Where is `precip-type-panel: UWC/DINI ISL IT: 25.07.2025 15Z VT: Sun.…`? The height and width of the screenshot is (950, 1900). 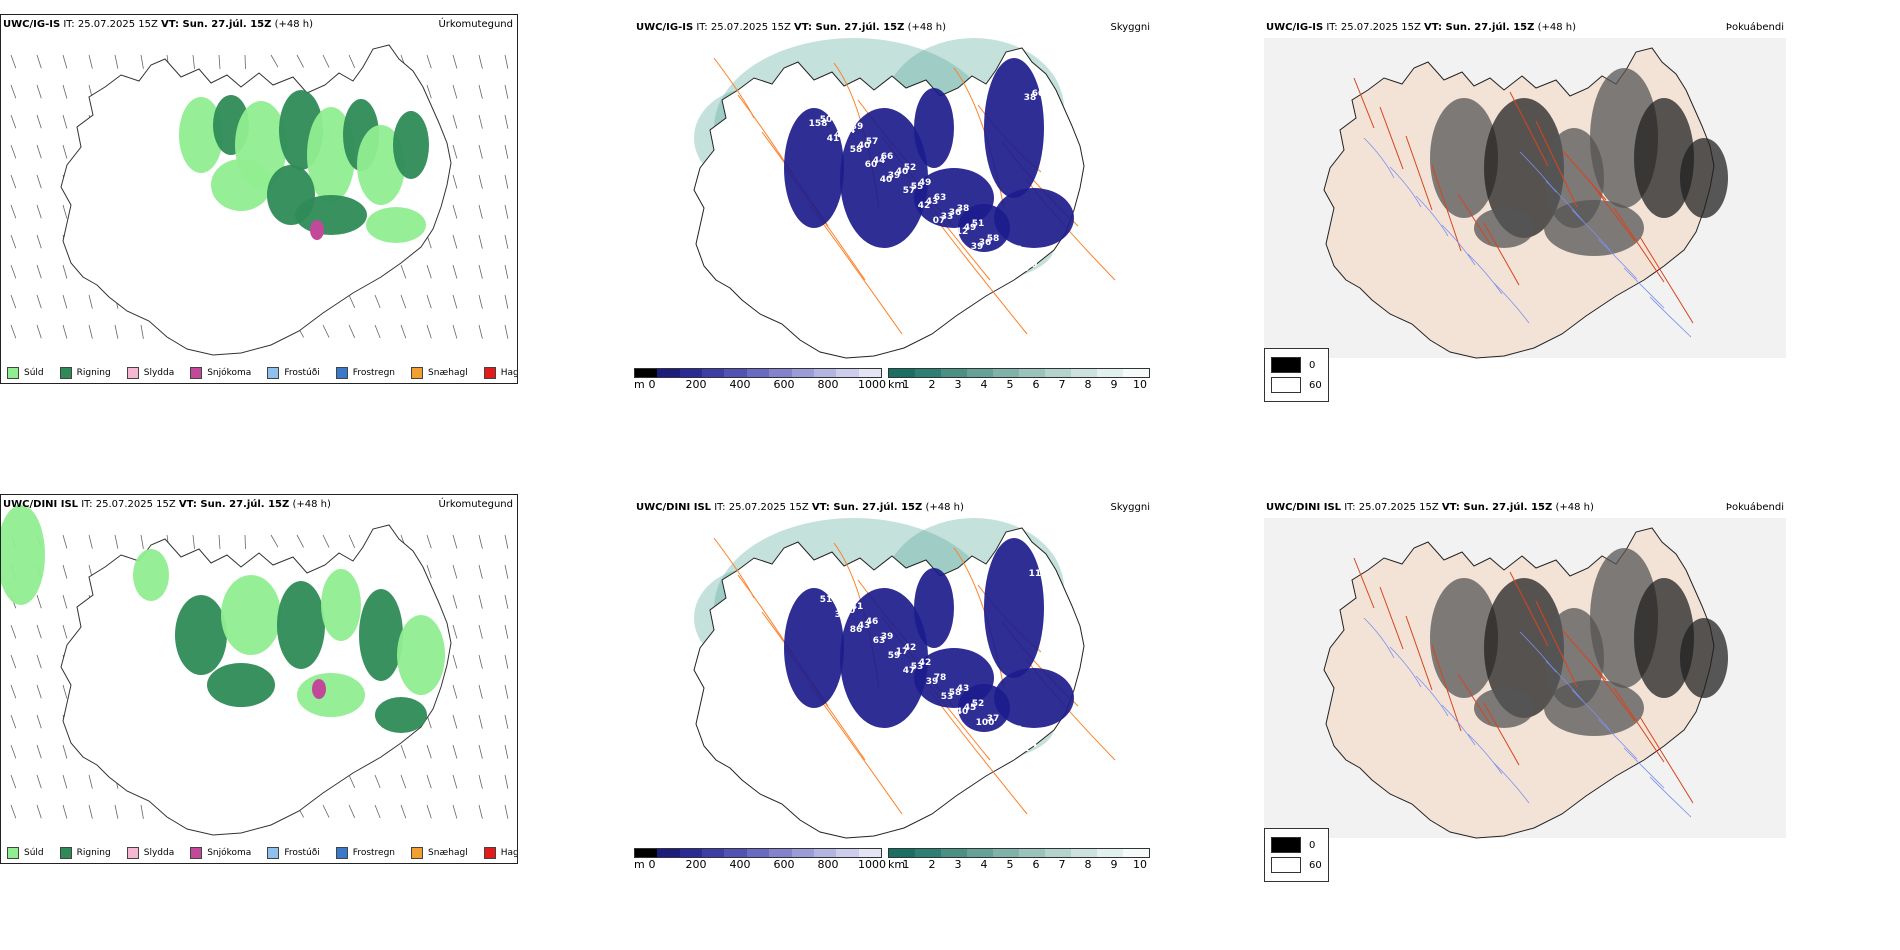 precip-type-panel: UWC/DINI ISL IT: 25.07.2025 15Z VT: Sun.… is located at coordinates (259, 679).